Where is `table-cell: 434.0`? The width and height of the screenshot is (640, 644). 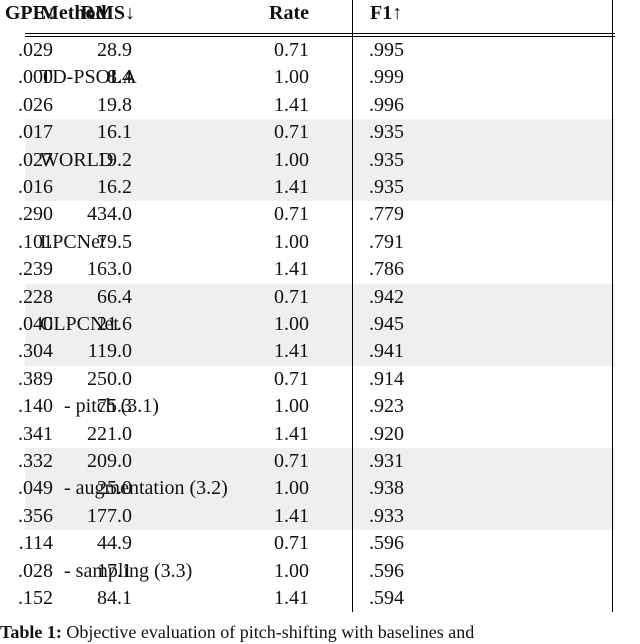
table-cell: 434.0 is located at coordinates (109, 214).